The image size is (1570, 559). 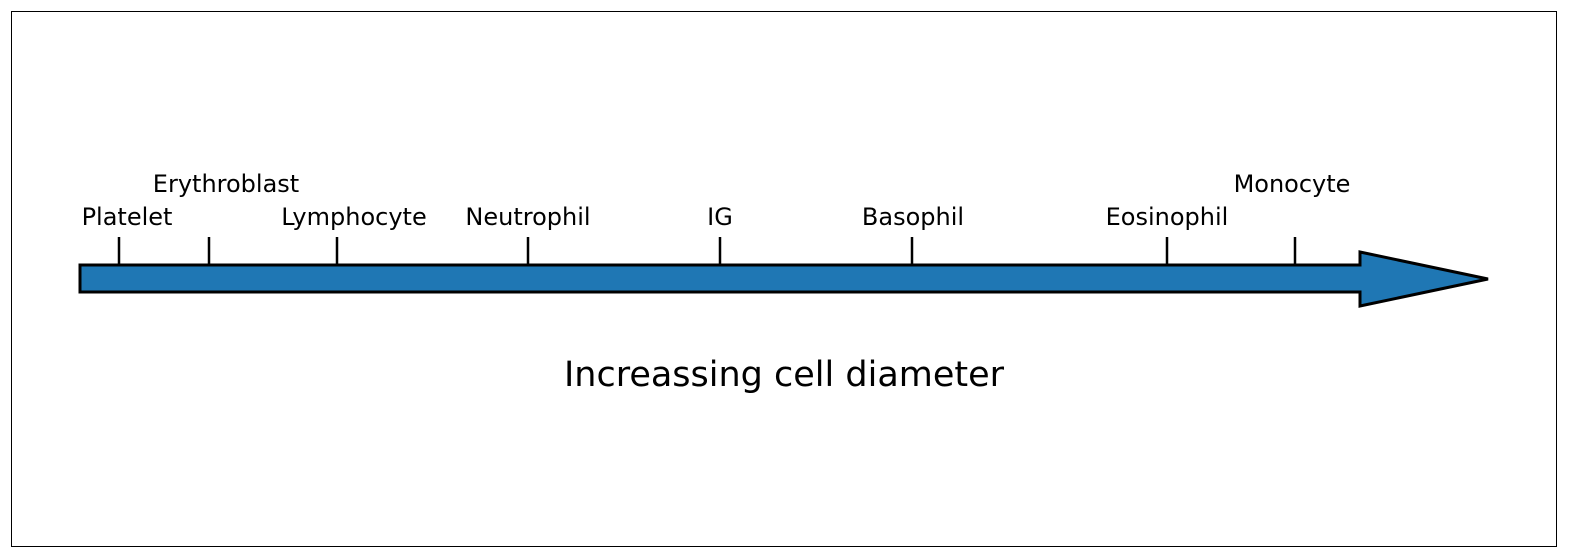 What do you see at coordinates (527, 217) in the screenshot?
I see `label-neutrophil: Neutrophil` at bounding box center [527, 217].